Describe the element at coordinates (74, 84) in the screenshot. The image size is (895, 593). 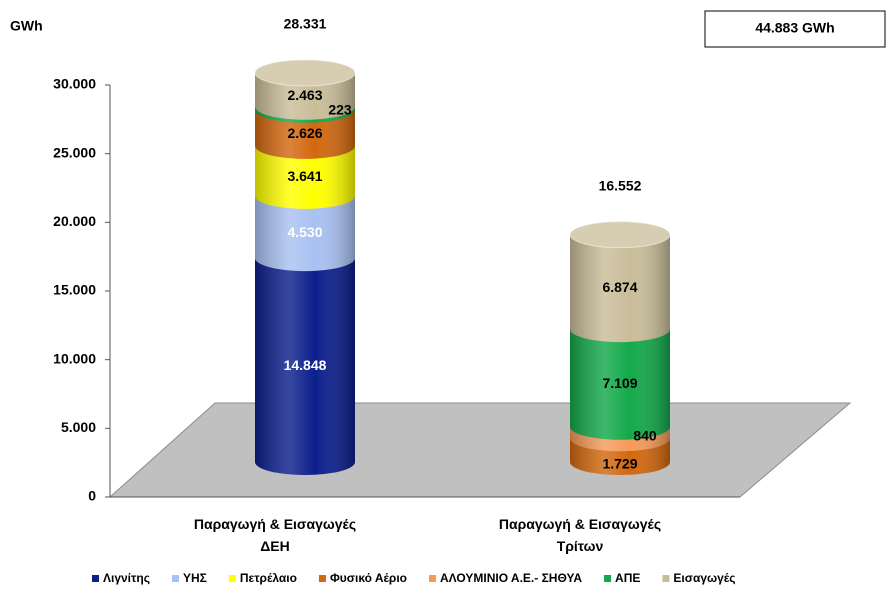
I see `y-tick-label: 30.000` at that location.